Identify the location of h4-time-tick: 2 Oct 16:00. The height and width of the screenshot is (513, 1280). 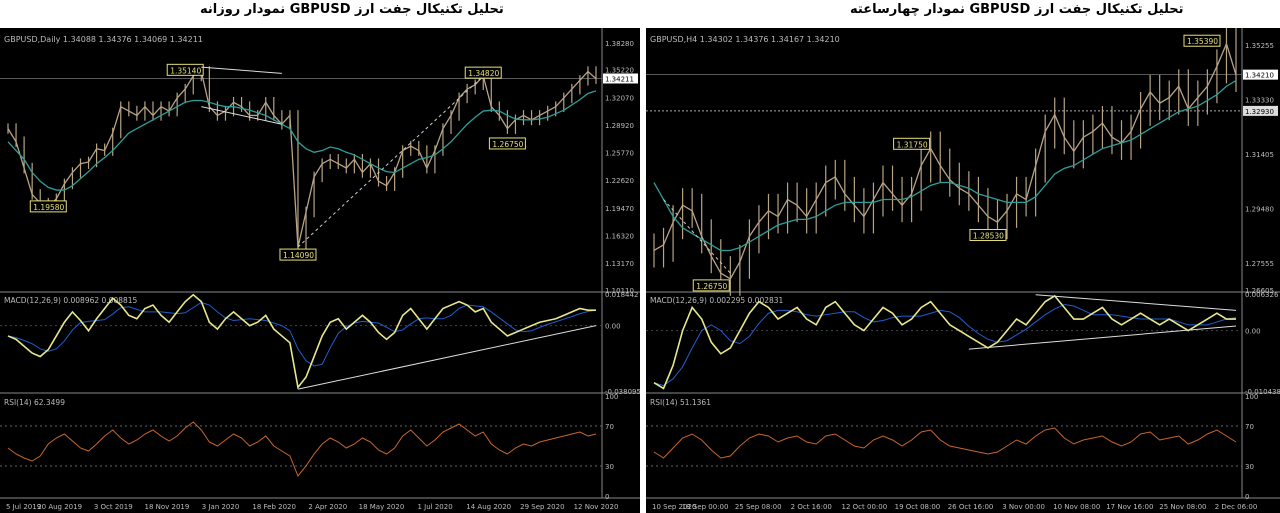
(811, 507).